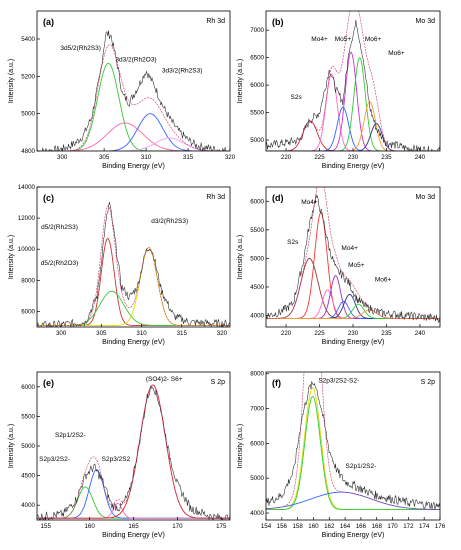 Image resolution: width=461 pixels, height=550 pixels. Describe the element at coordinates (28, 39) in the screenshot. I see `y-tick-label: 5400` at that location.